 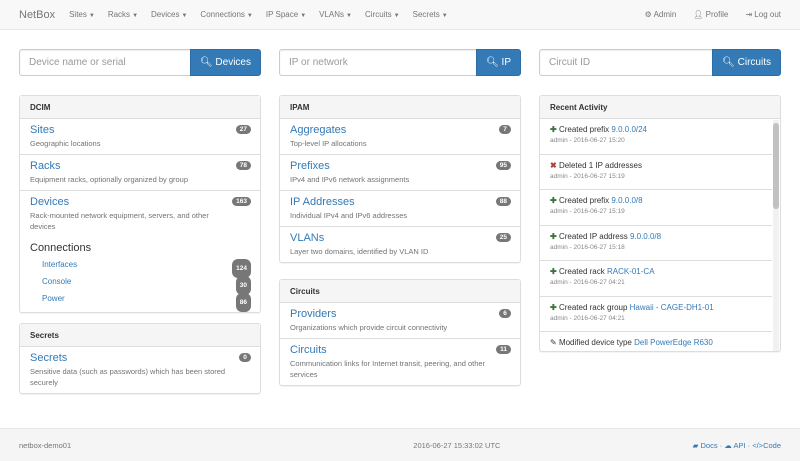 What do you see at coordinates (308, 350) in the screenshot?
I see `circuits-link: Circuits` at bounding box center [308, 350].